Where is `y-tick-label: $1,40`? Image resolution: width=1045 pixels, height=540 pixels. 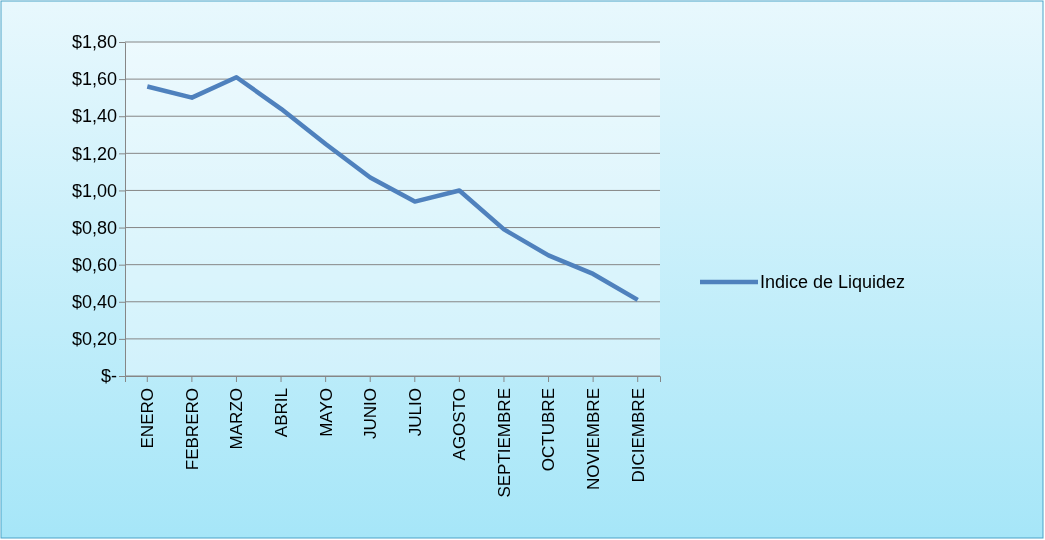 y-tick-label: $1,40 is located at coordinates (94, 116).